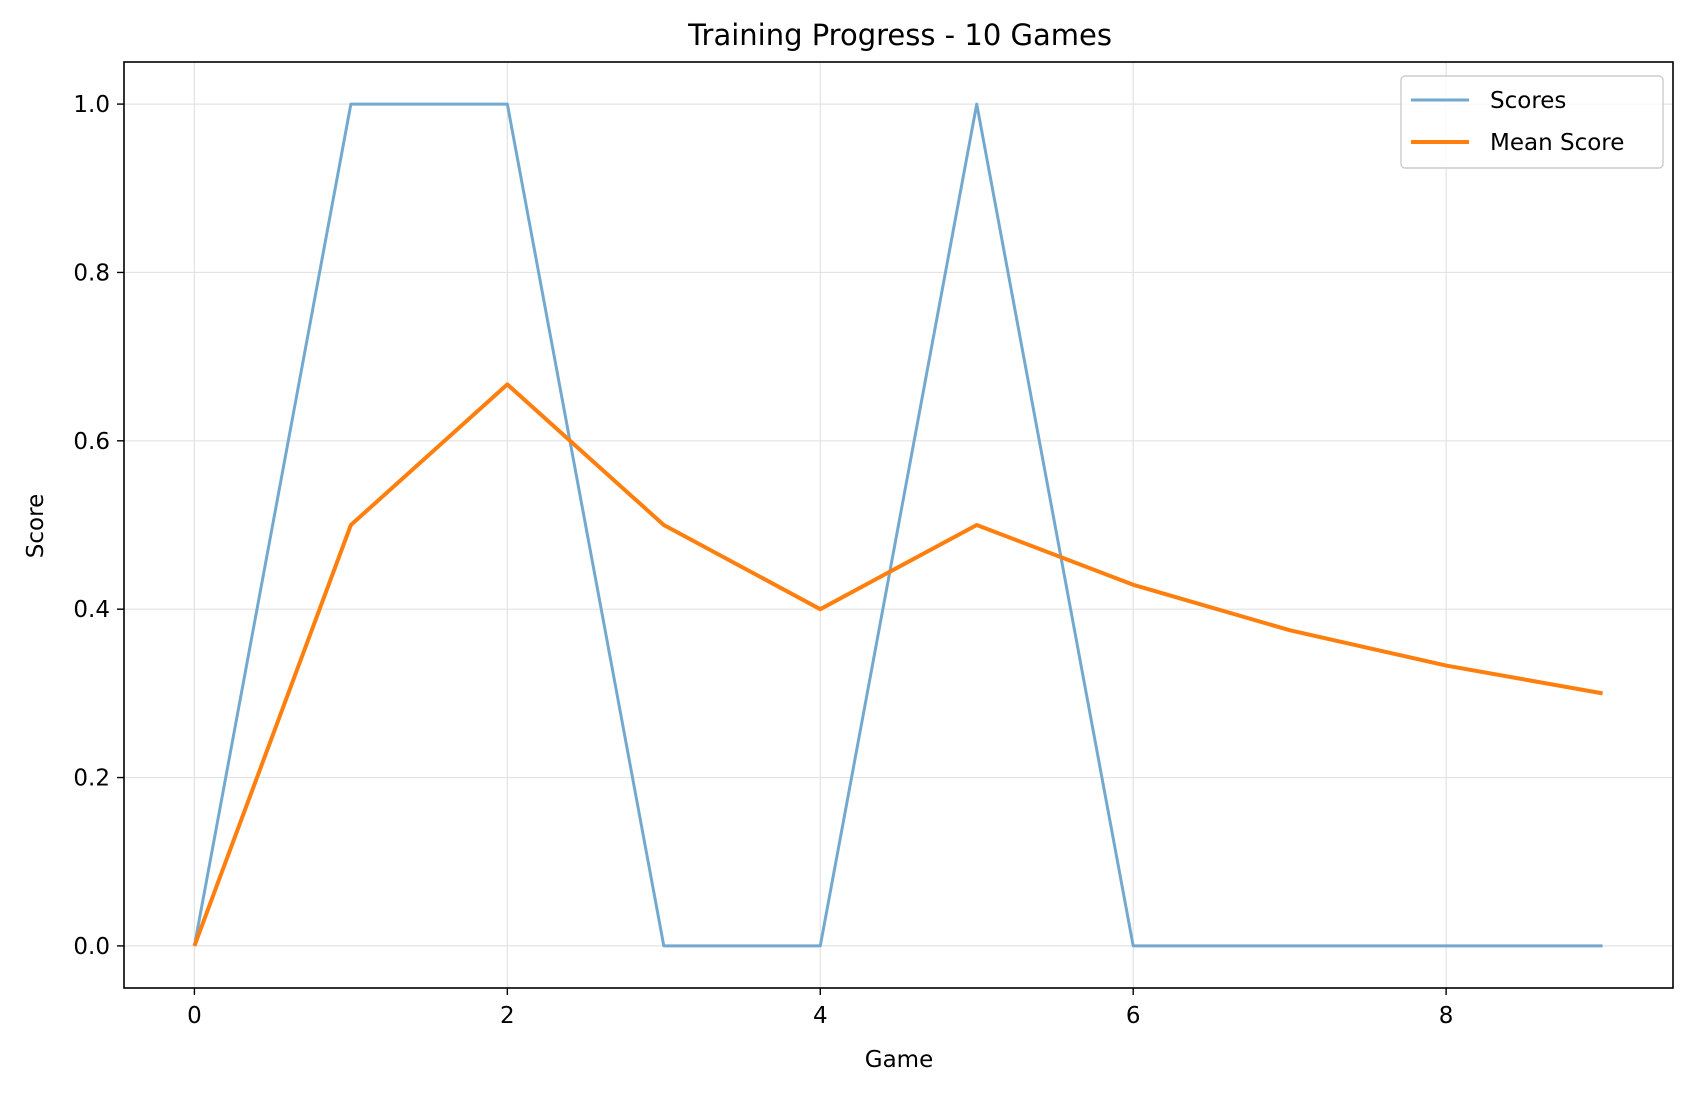  Describe the element at coordinates (194, 1016) in the screenshot. I see `x-tick-label: 0` at that location.